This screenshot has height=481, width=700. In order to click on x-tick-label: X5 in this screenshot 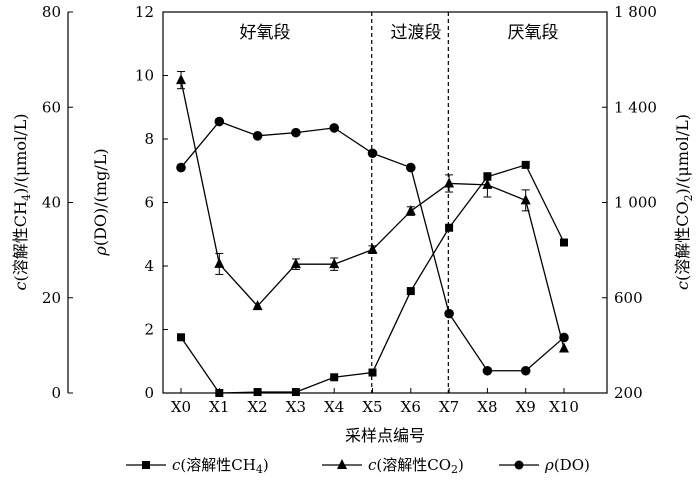, I will do `click(372, 407)`.